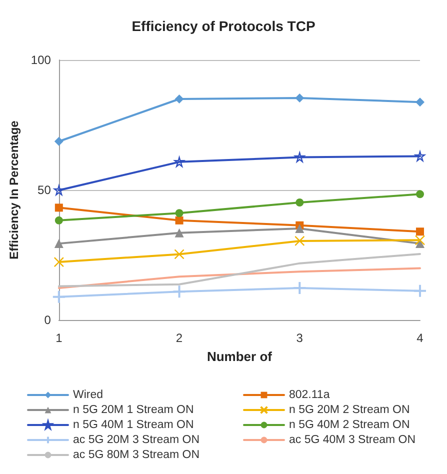 Image resolution: width=447 pixels, height=474 pixels. I want to click on y-tick-label: 100, so click(41, 60).